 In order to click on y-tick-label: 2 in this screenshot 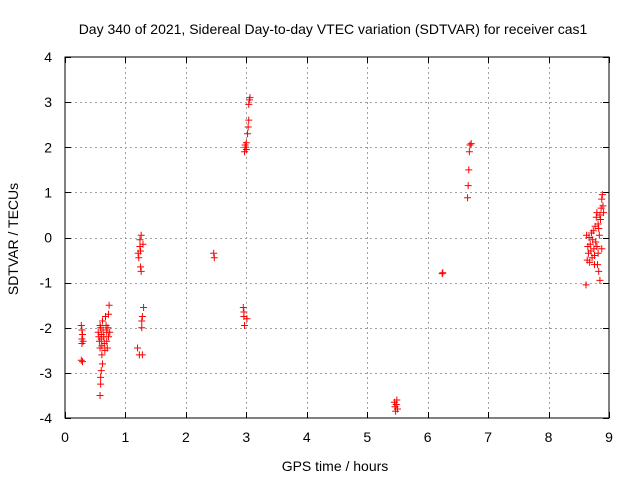, I will do `click(48, 147)`.